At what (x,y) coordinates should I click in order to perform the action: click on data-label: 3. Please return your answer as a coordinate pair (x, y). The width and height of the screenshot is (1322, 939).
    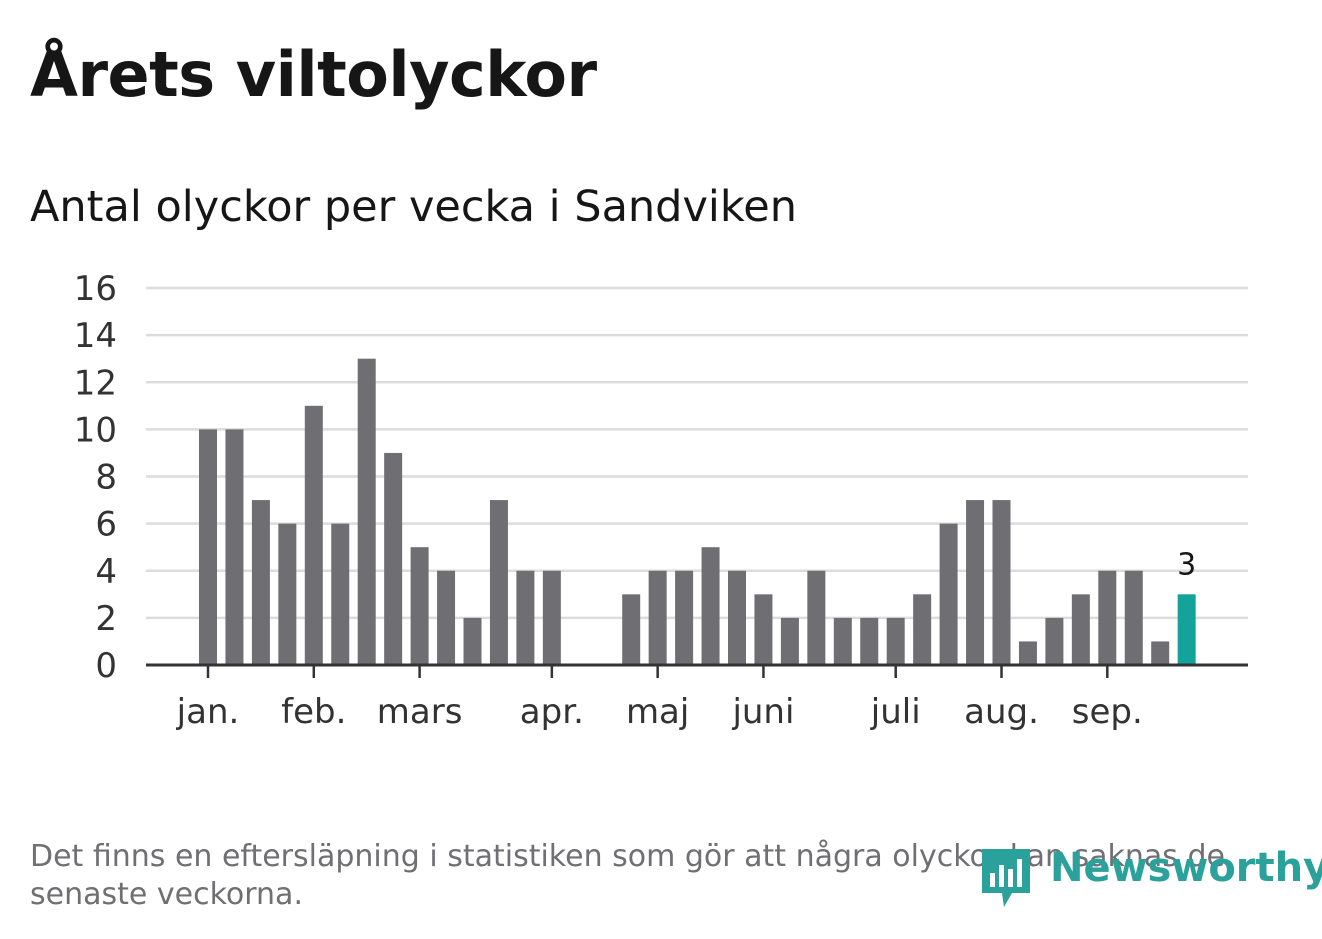
    Looking at the image, I should click on (1186, 564).